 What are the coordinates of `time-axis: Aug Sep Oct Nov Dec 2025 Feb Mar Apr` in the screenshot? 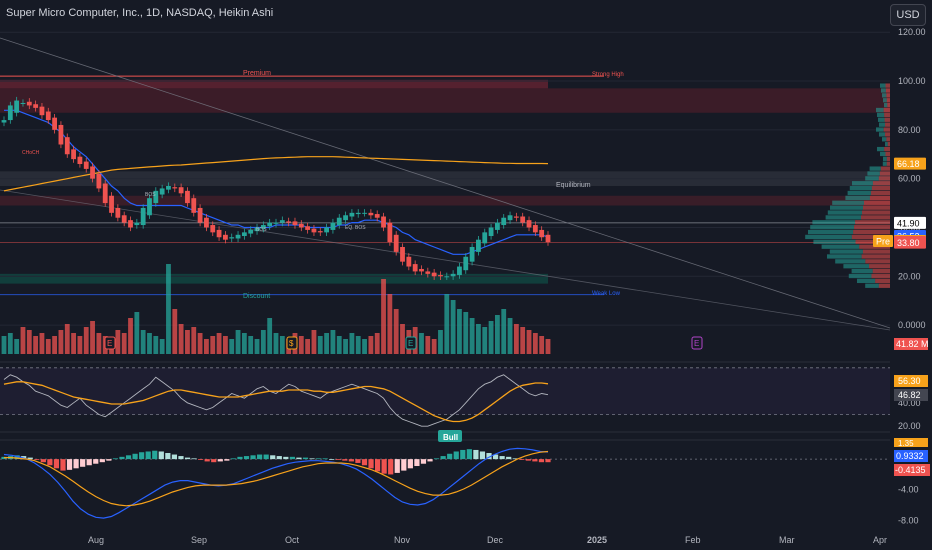 It's located at (487, 540).